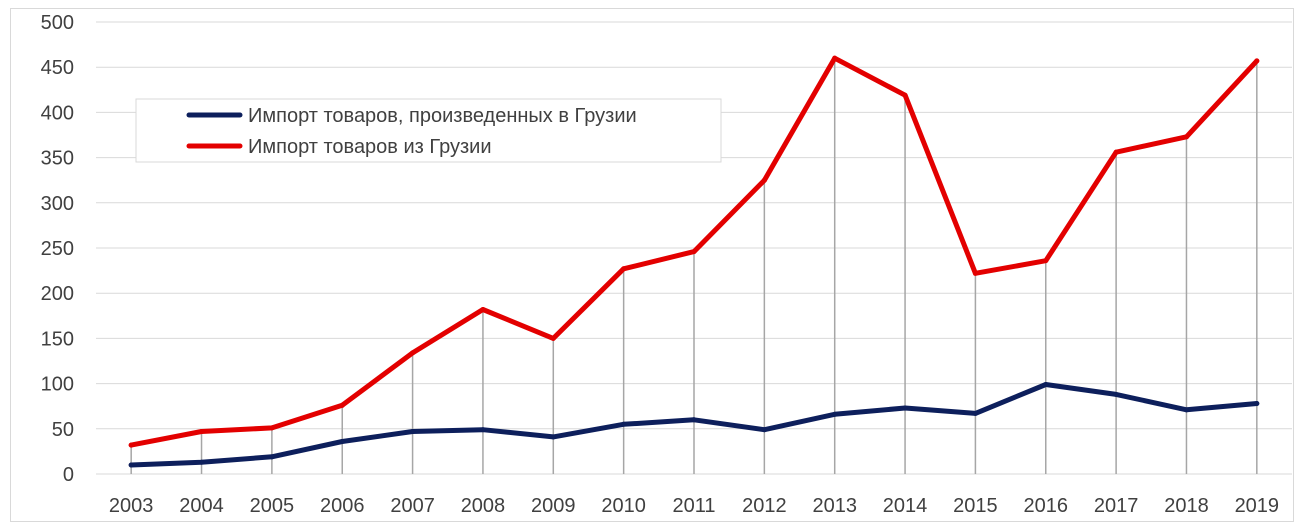 Image resolution: width=1303 pixels, height=532 pixels. What do you see at coordinates (1046, 506) in the screenshot?
I see `x-tick-label: 2016` at bounding box center [1046, 506].